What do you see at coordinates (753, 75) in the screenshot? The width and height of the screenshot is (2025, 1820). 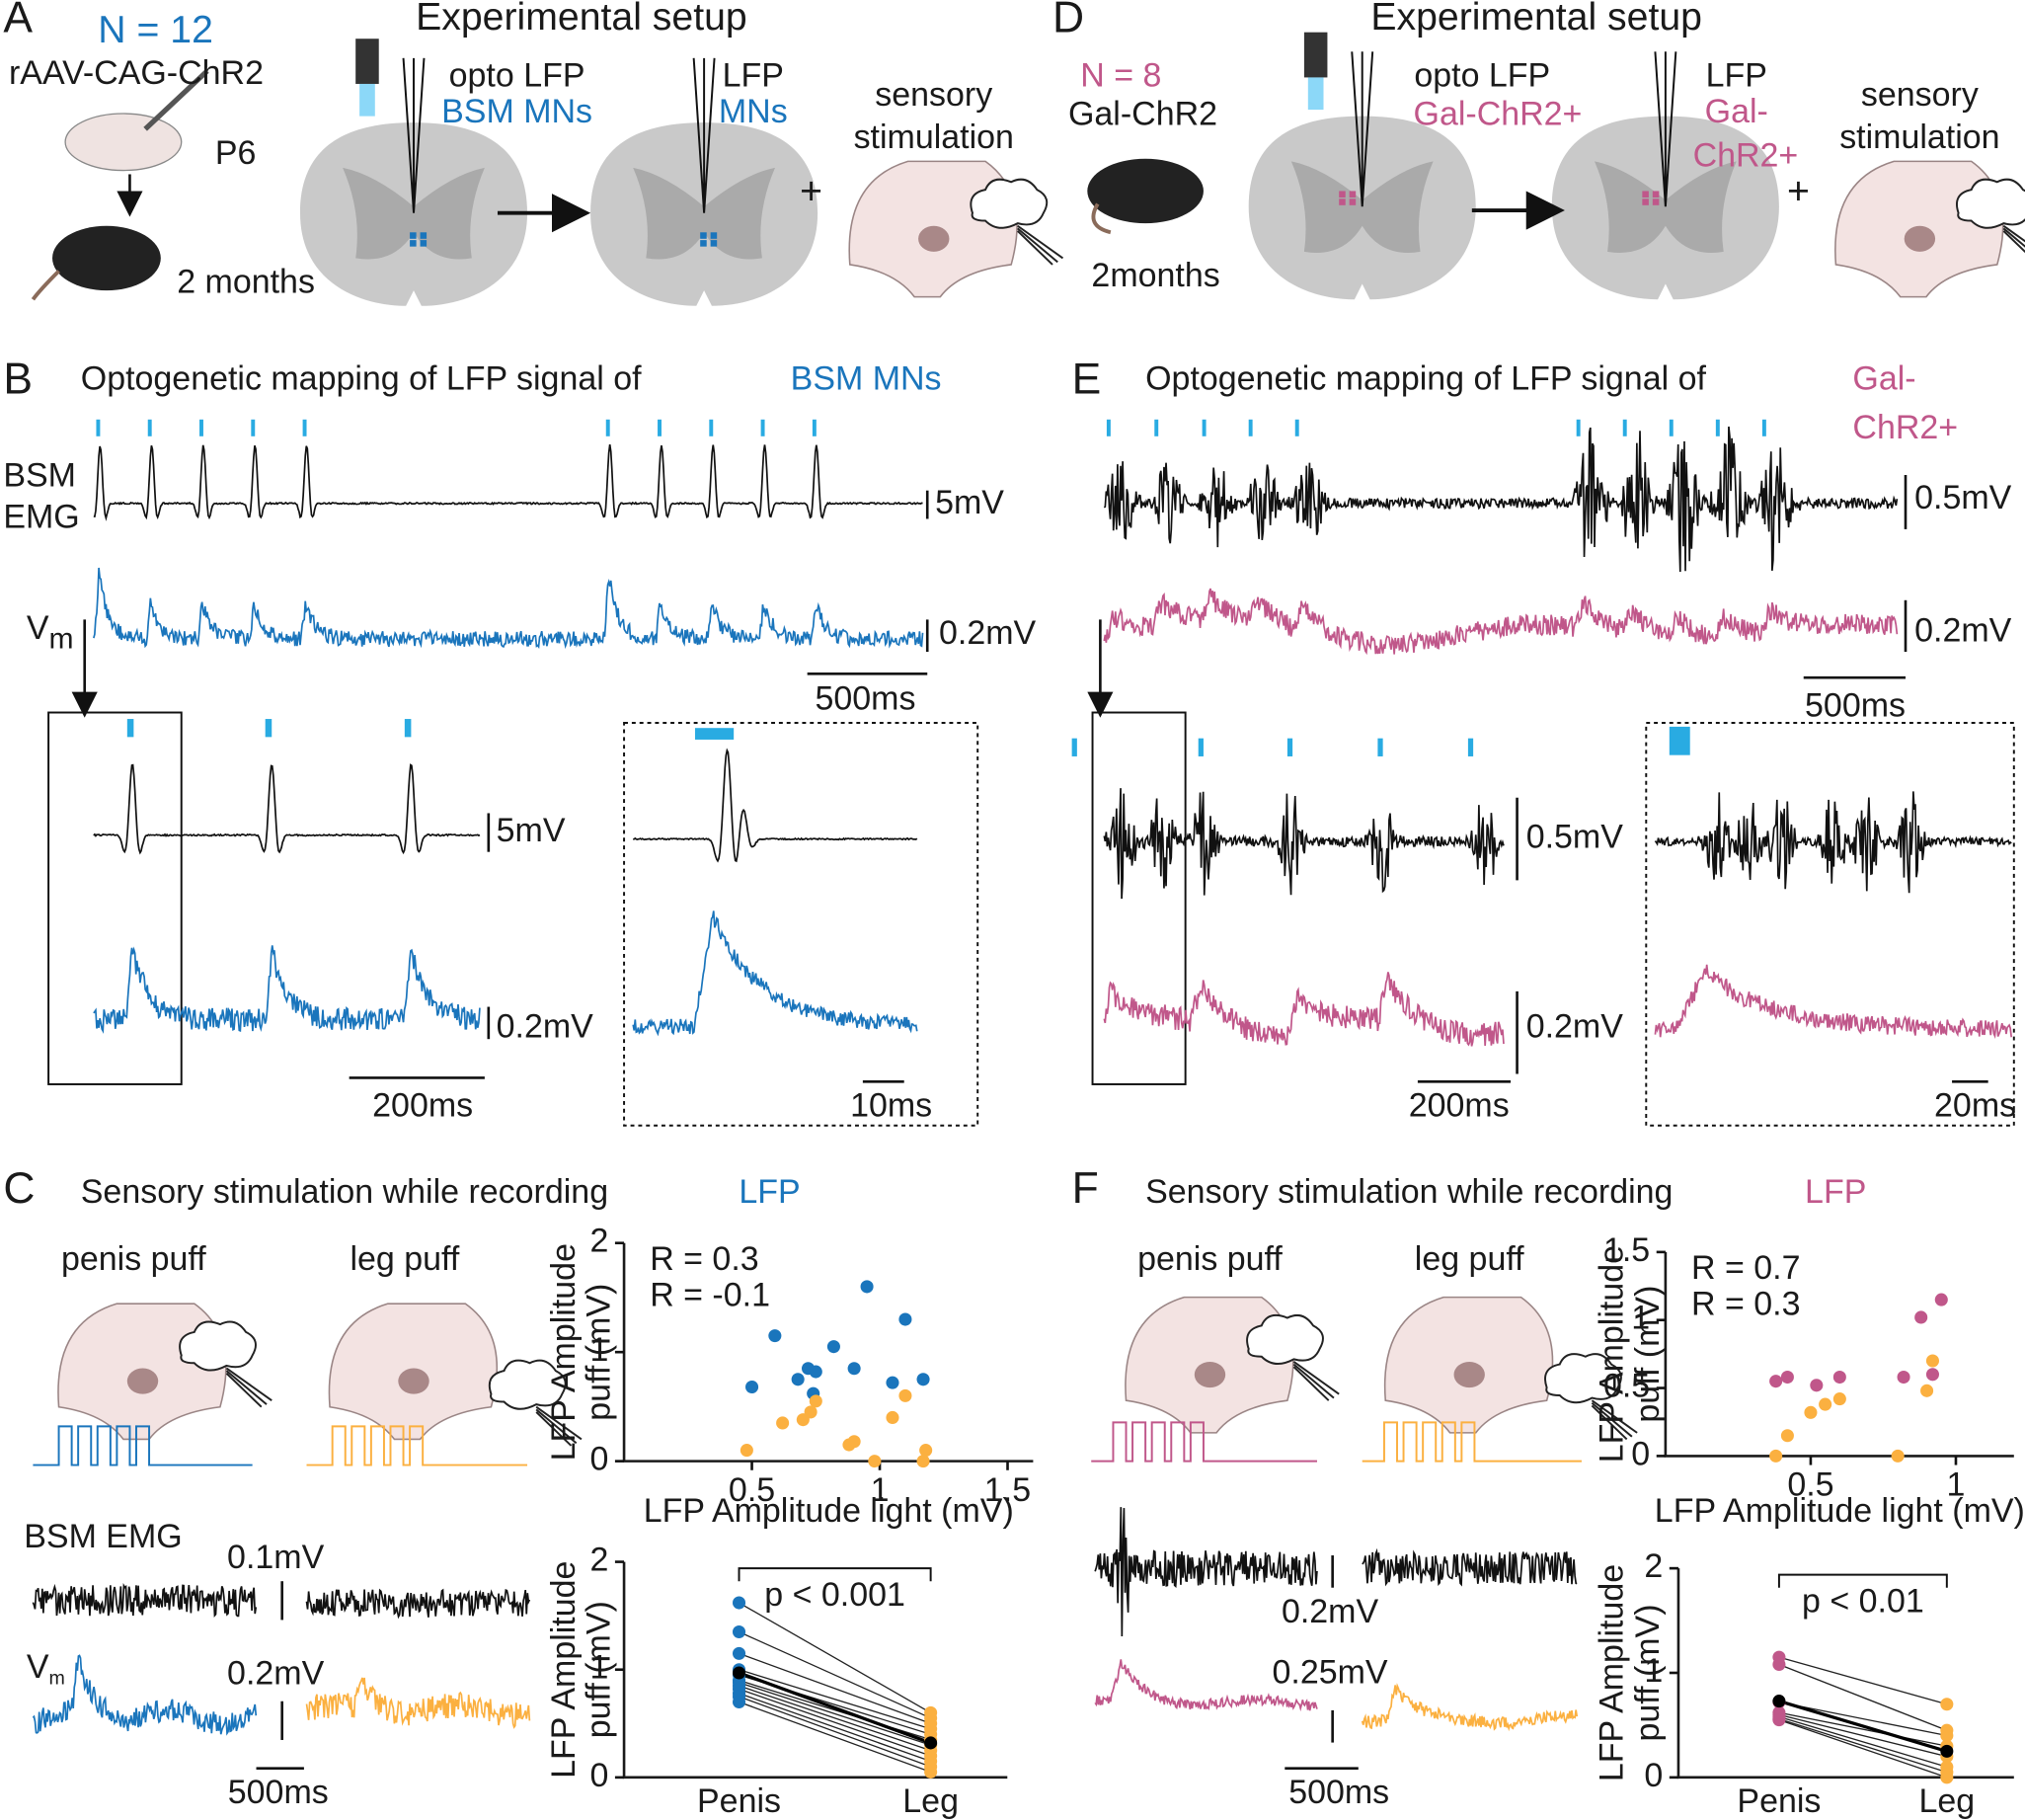 I see `label: LFP` at bounding box center [753, 75].